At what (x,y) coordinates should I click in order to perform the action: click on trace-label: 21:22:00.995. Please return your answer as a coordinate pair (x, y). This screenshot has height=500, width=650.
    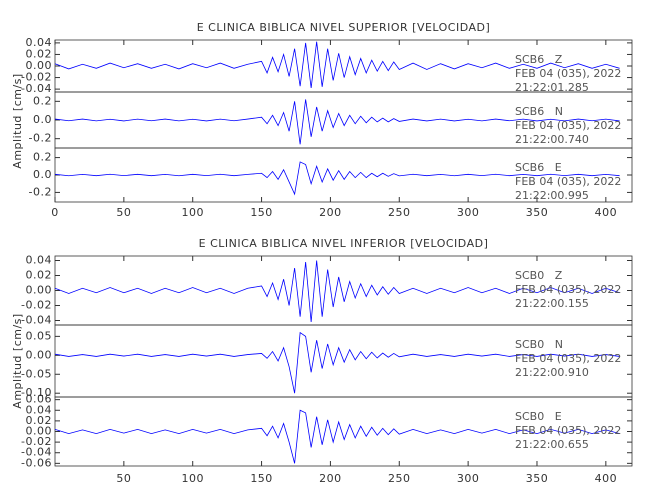
    Looking at the image, I should click on (552, 195).